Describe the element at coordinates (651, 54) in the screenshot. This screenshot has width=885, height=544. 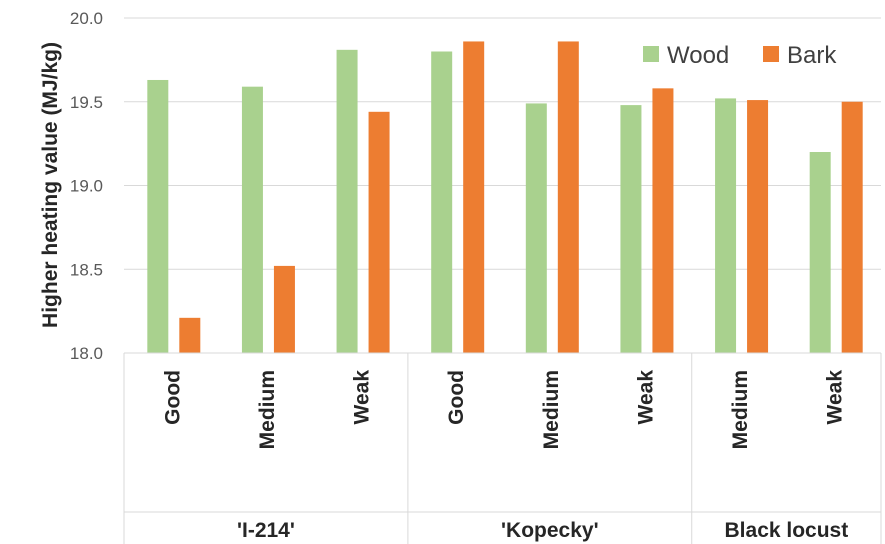
I see `legend-swatch-wood` at that location.